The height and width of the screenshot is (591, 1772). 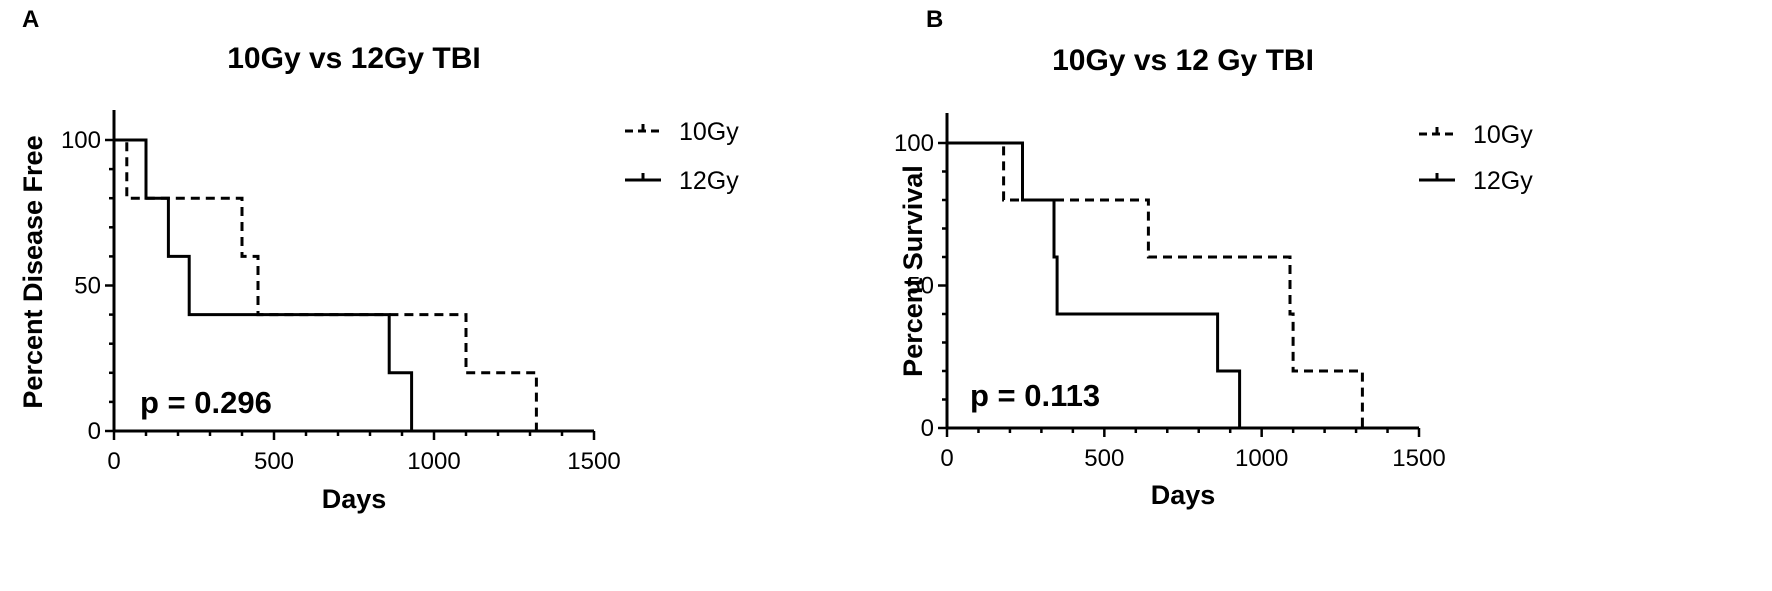 I want to click on y-axis-label: Percent Survival, so click(x=913, y=271).